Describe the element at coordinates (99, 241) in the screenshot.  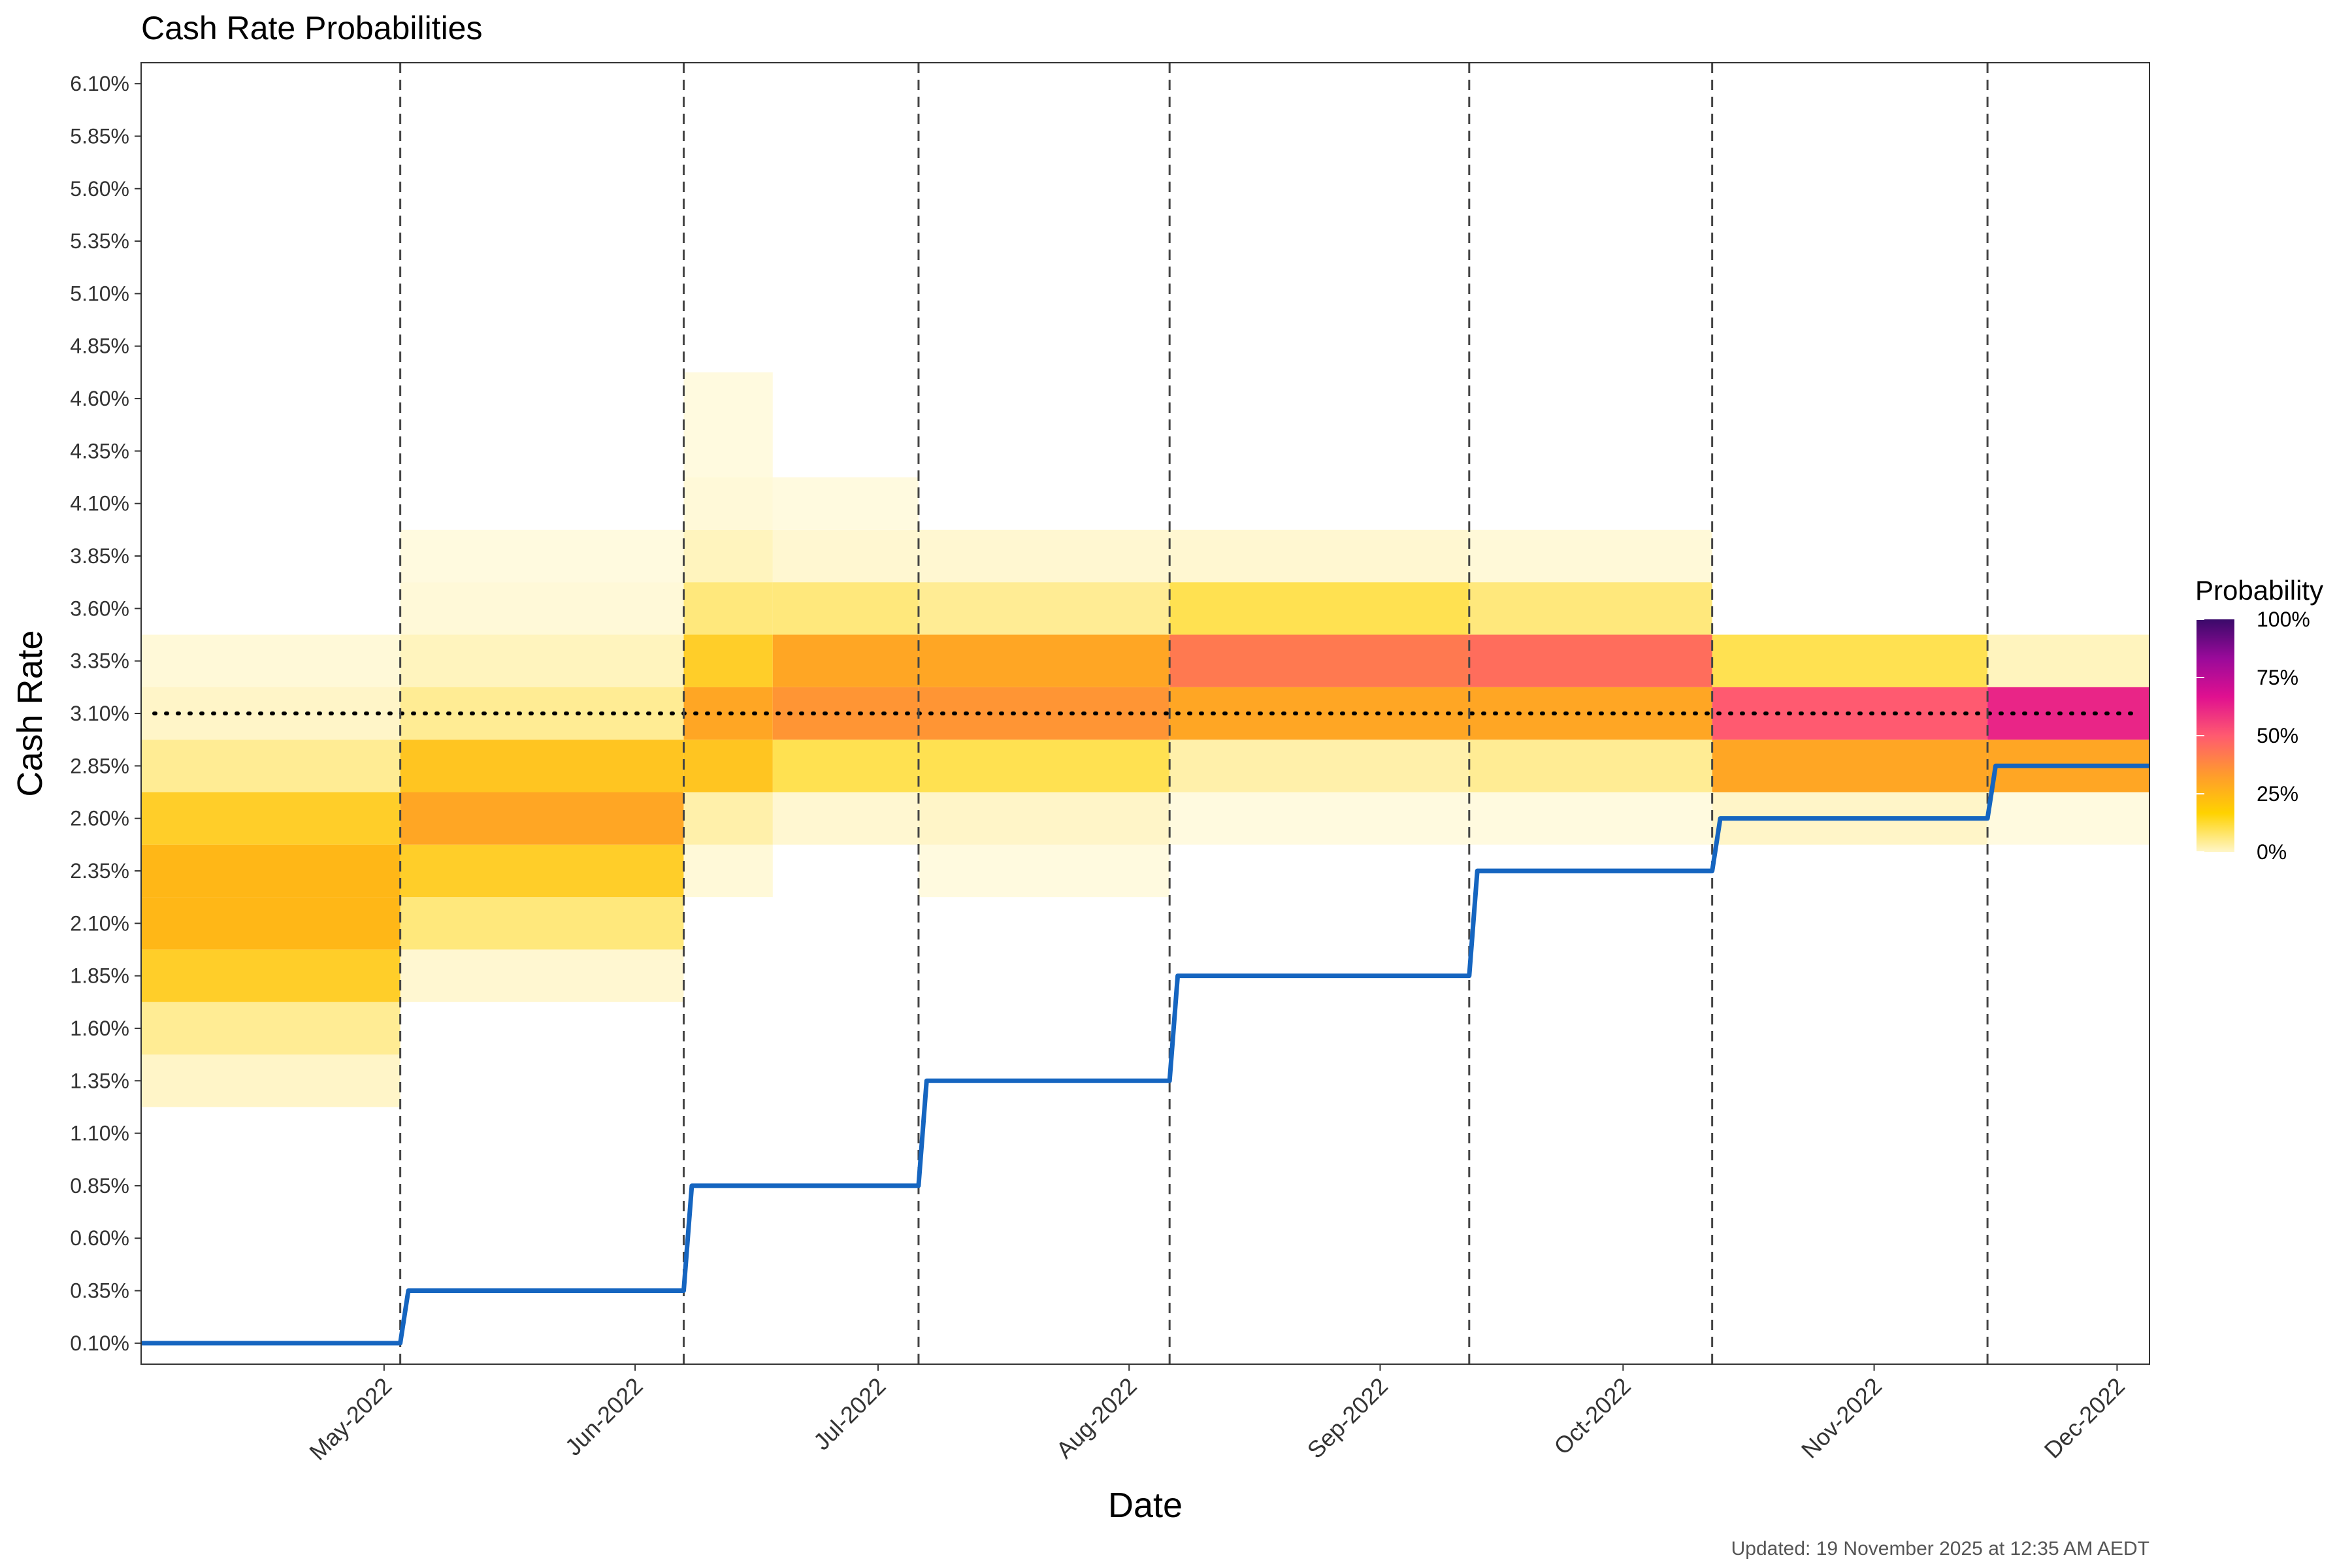
I see `y-tick-label: 5.35%` at that location.